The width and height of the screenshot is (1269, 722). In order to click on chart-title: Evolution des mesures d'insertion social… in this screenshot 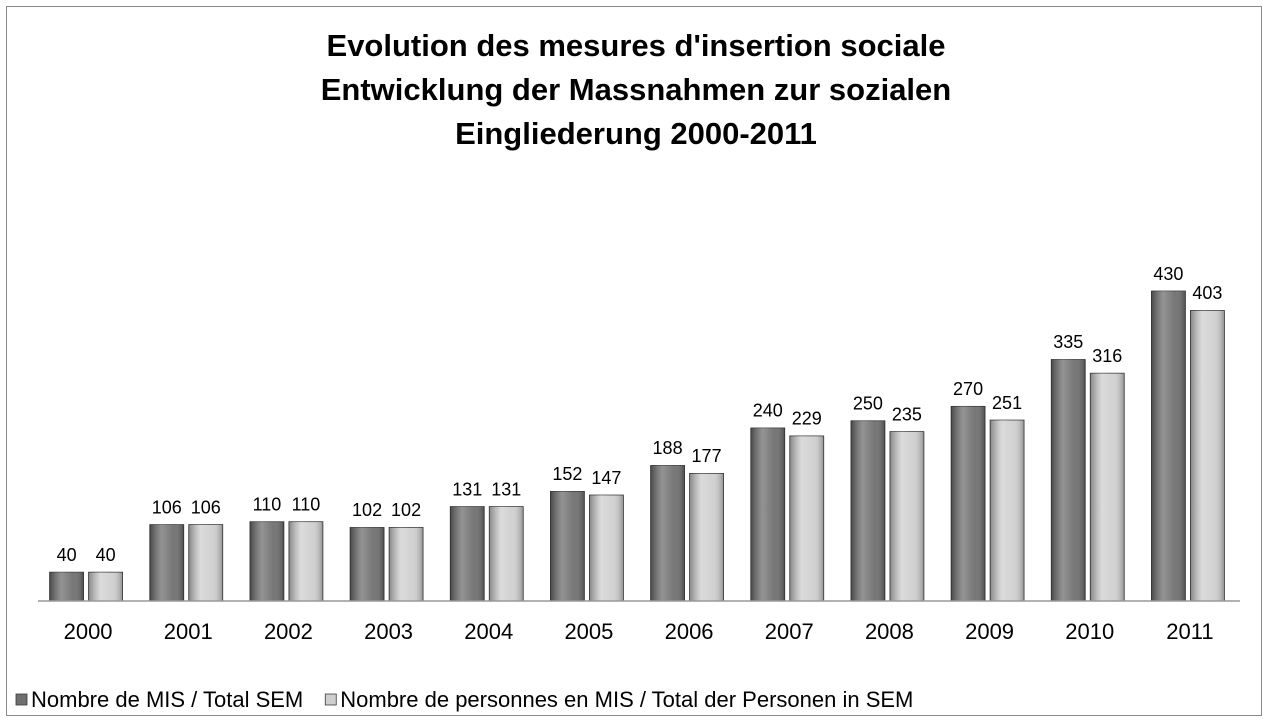, I will do `click(636, 45)`.